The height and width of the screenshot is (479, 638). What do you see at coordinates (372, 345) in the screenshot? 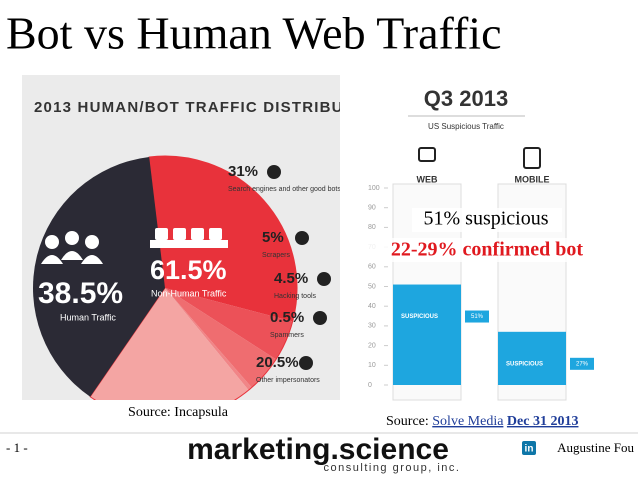
I see `y-tick-label: 20` at bounding box center [372, 345].